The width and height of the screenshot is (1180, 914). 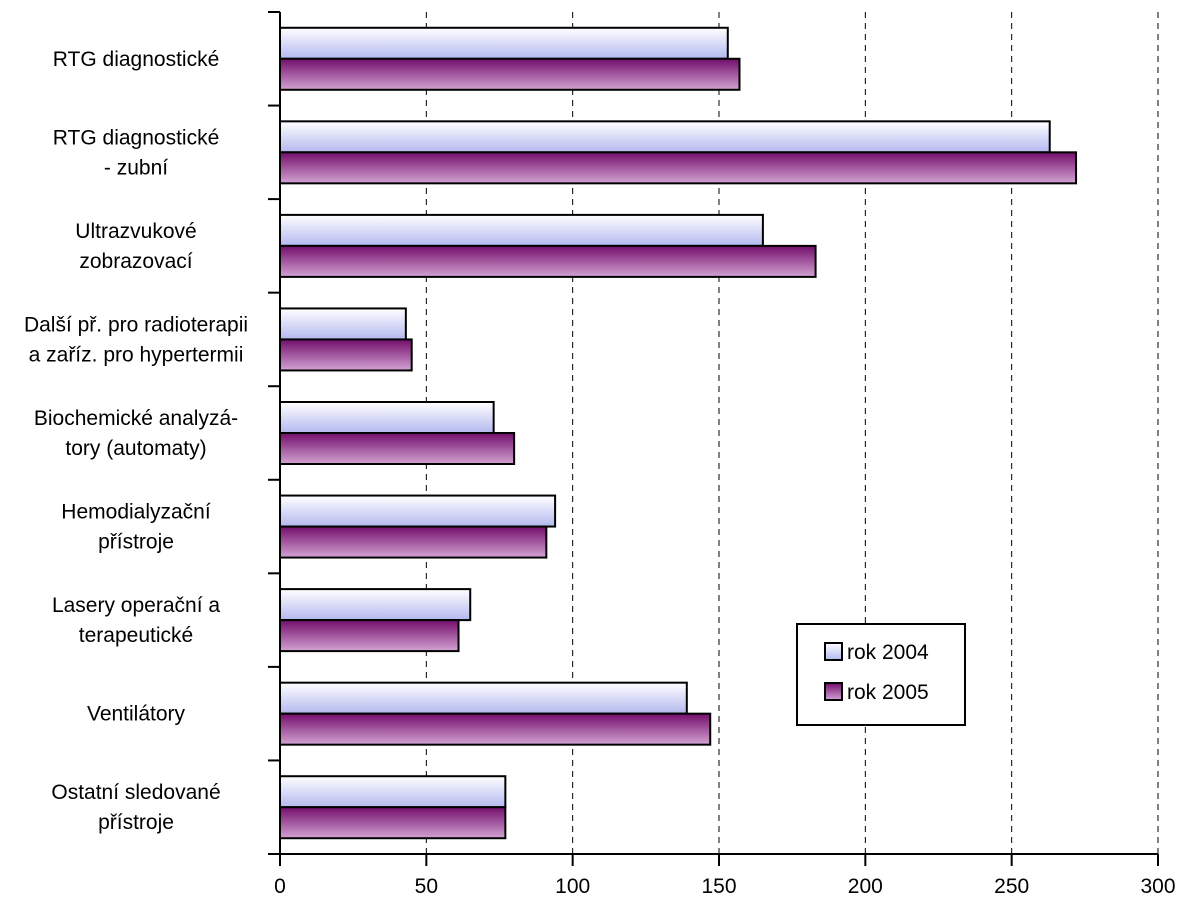 I want to click on legend-label-rok-2005: rok 2005, so click(x=888, y=692).